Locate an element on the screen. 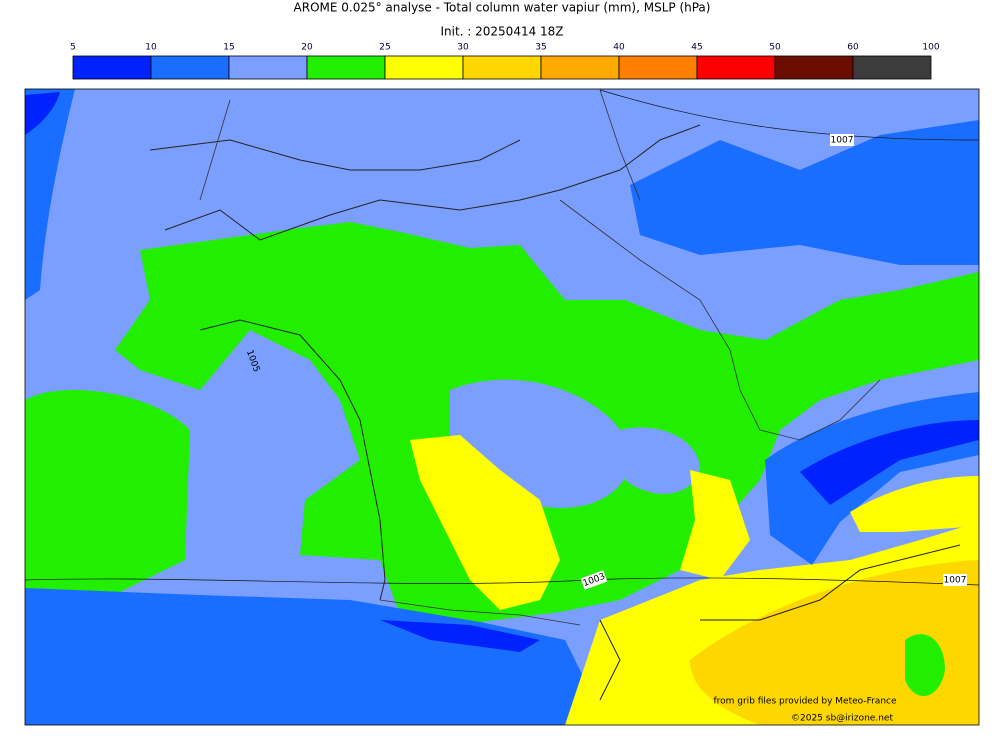 The width and height of the screenshot is (1005, 738). init-time: Init. : 20250414 18Z is located at coordinates (501, 32).